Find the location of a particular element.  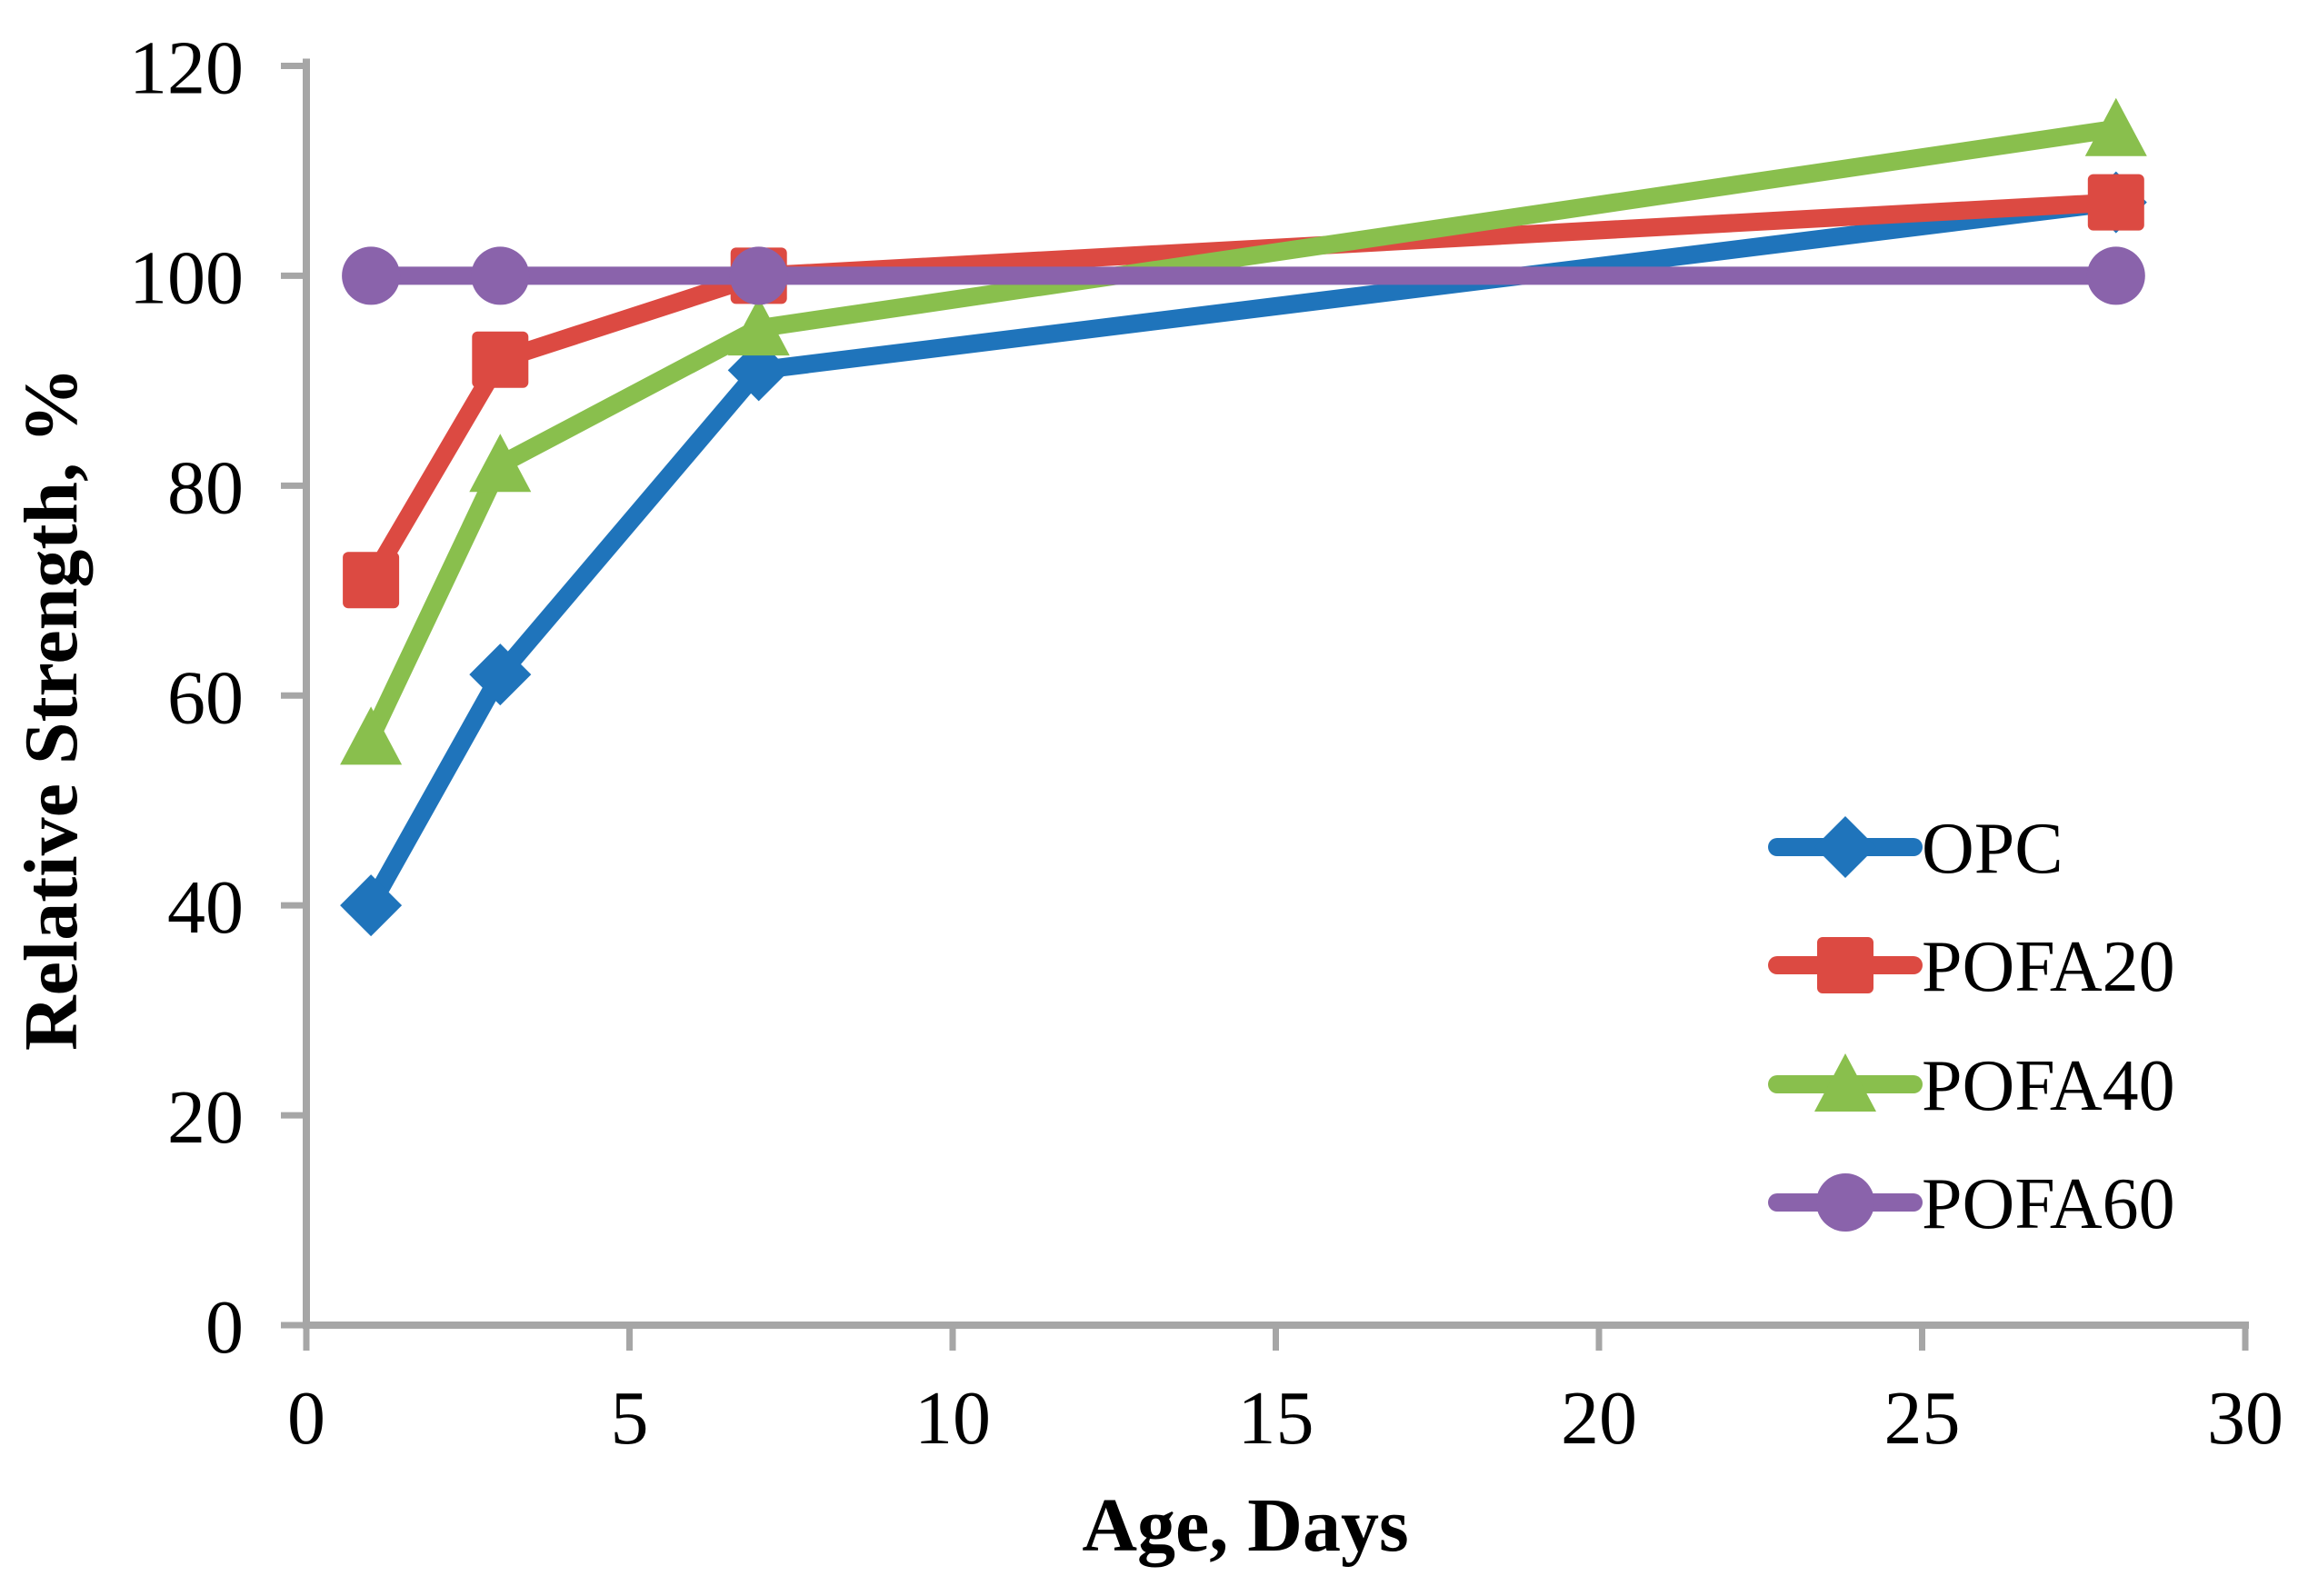

series-POFA60-marker-day7 is located at coordinates (758, 275).